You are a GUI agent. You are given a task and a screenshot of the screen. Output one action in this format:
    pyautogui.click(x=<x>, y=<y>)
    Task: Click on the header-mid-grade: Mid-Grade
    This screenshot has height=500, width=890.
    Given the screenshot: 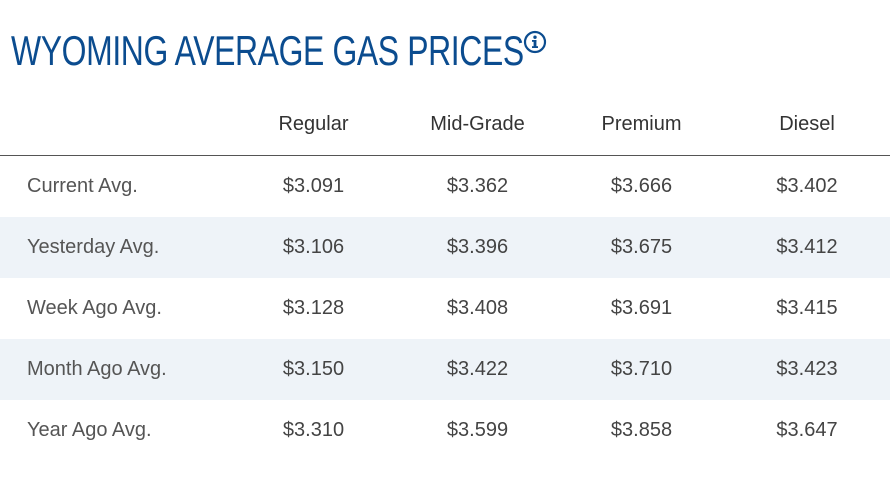 What is the action you would take?
    pyautogui.click(x=477, y=124)
    